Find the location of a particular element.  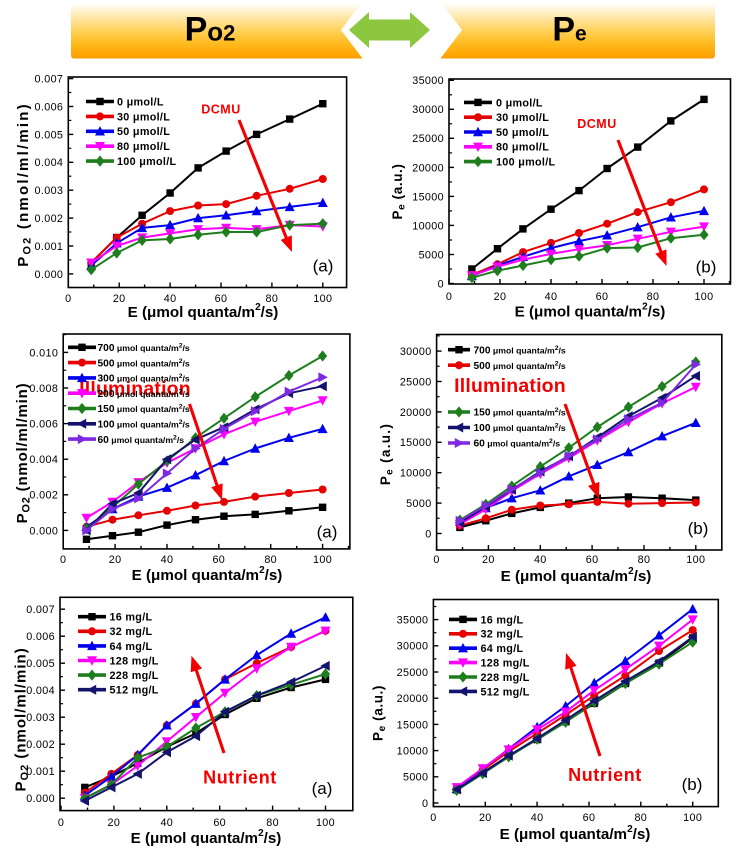

svg-text: 512 mg/L is located at coordinates (134, 691).